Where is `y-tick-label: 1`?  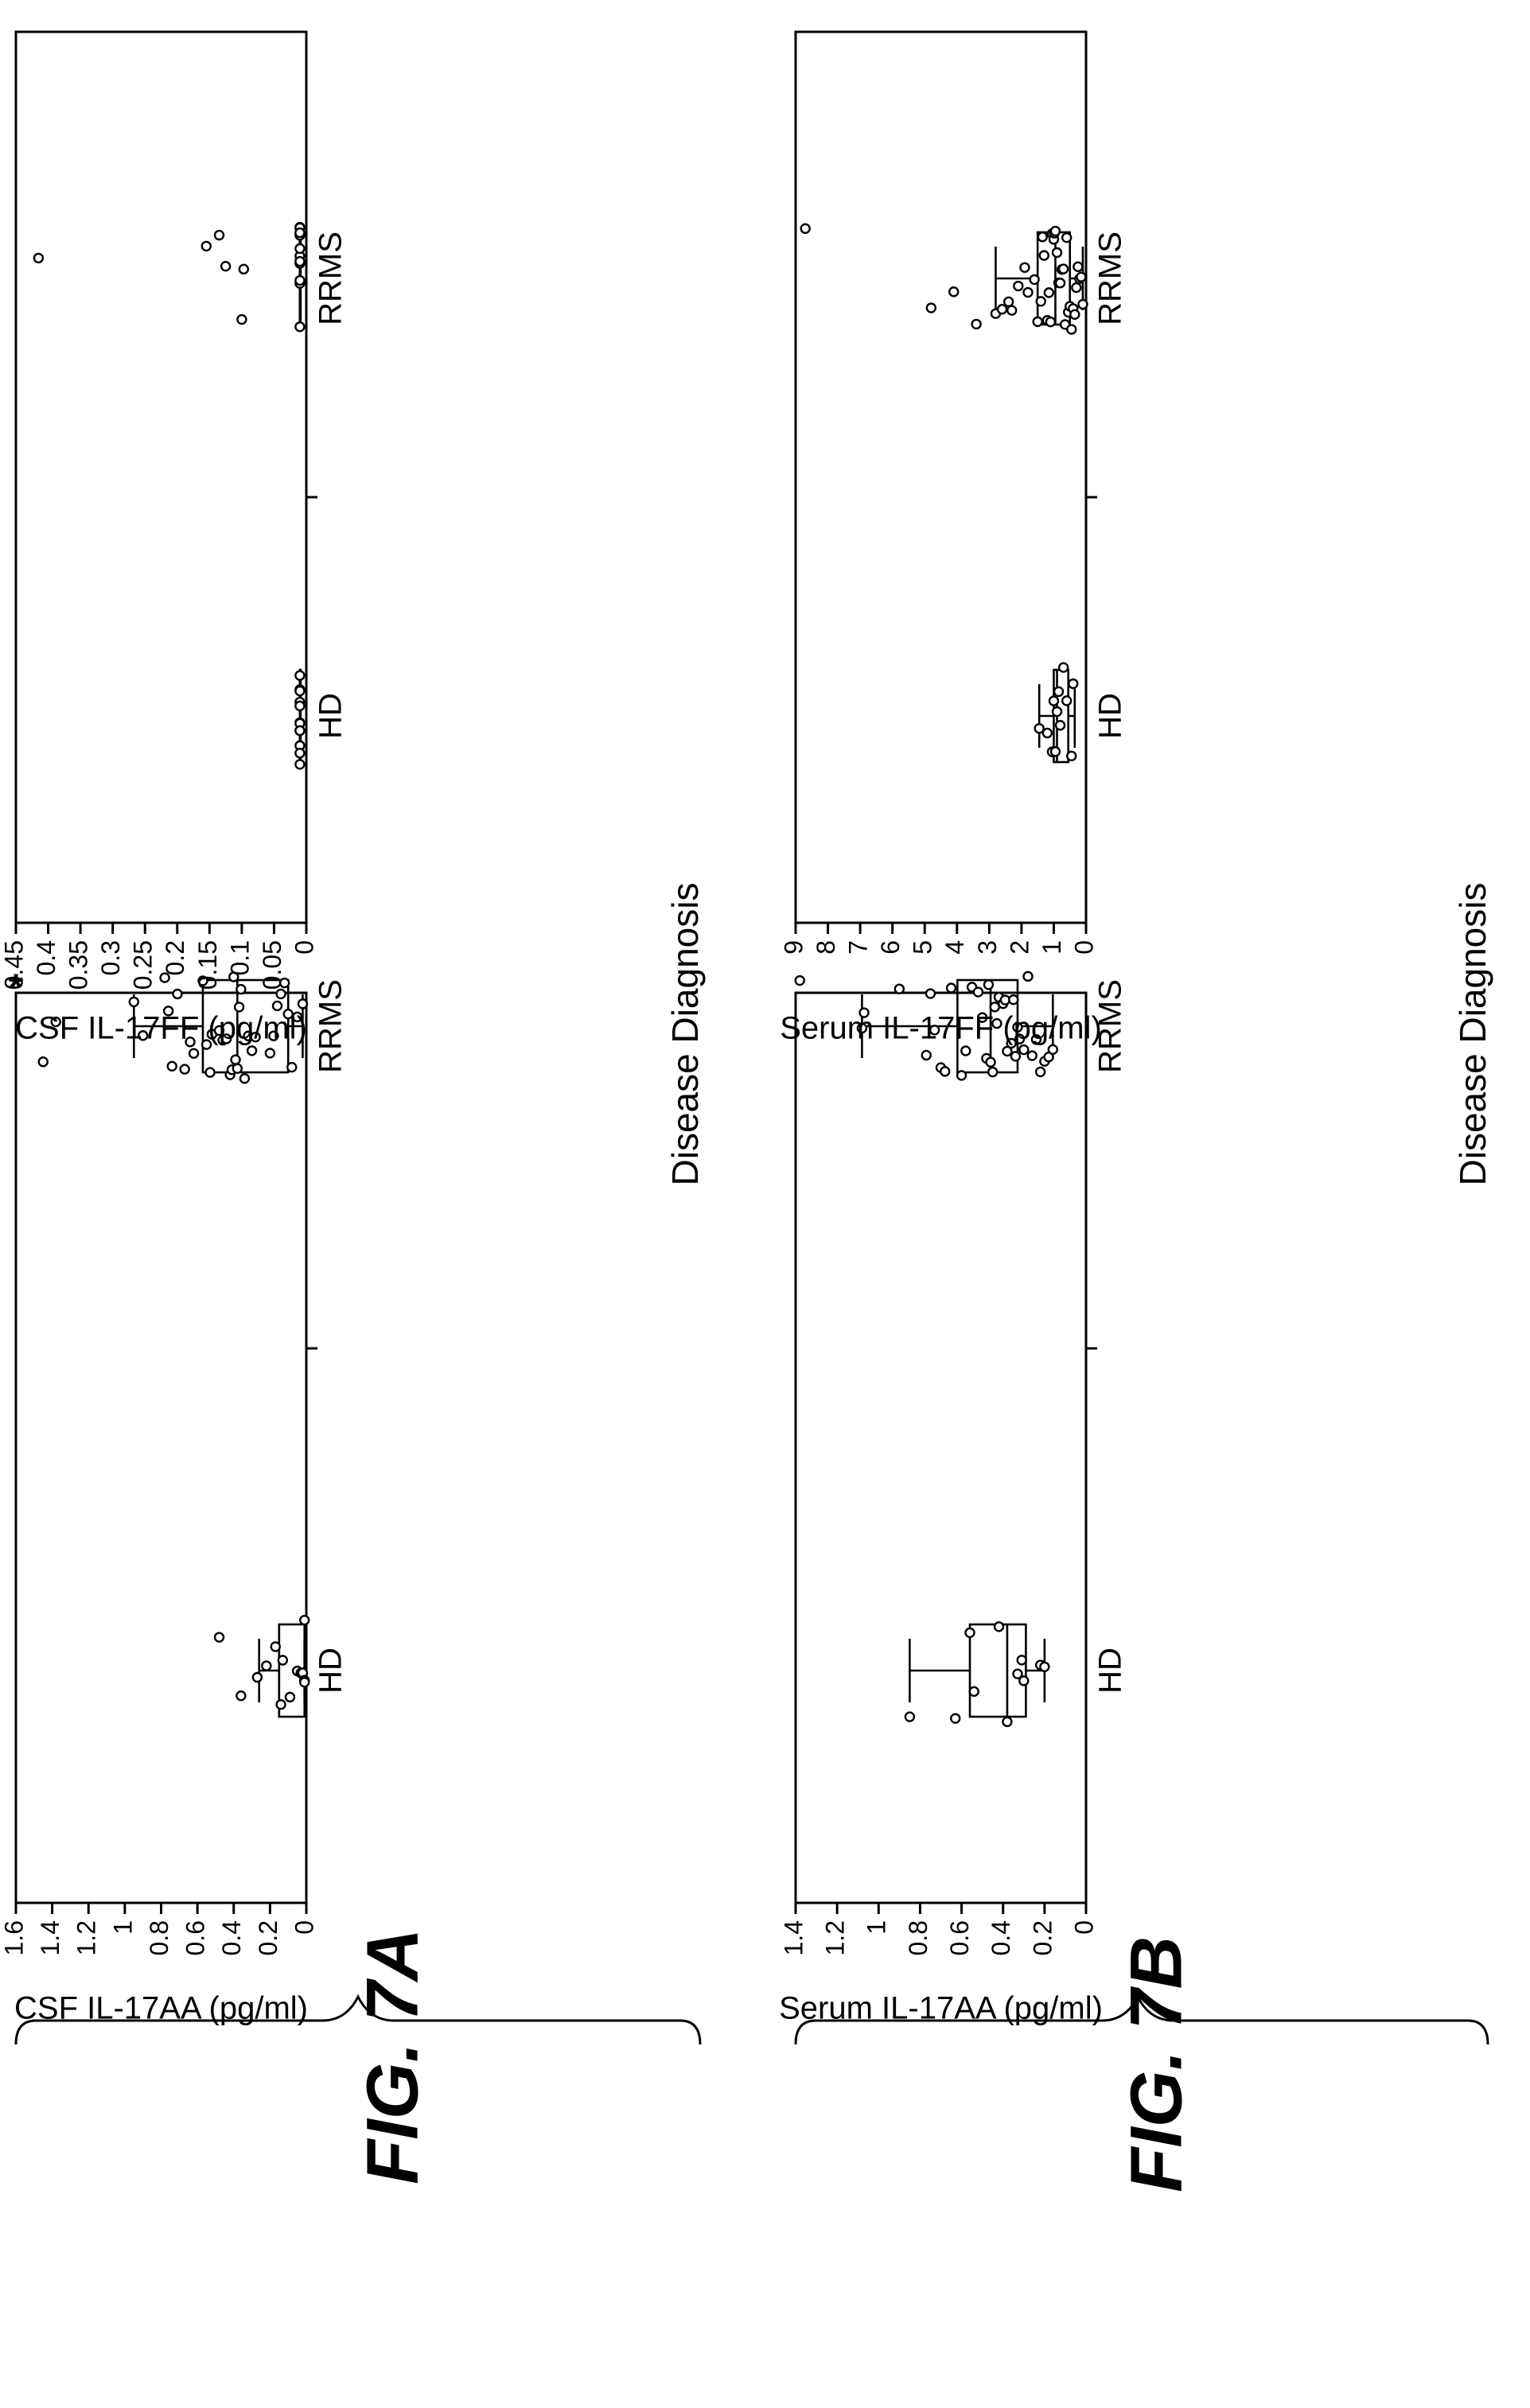 y-tick-label: 1 is located at coordinates (122, 1927).